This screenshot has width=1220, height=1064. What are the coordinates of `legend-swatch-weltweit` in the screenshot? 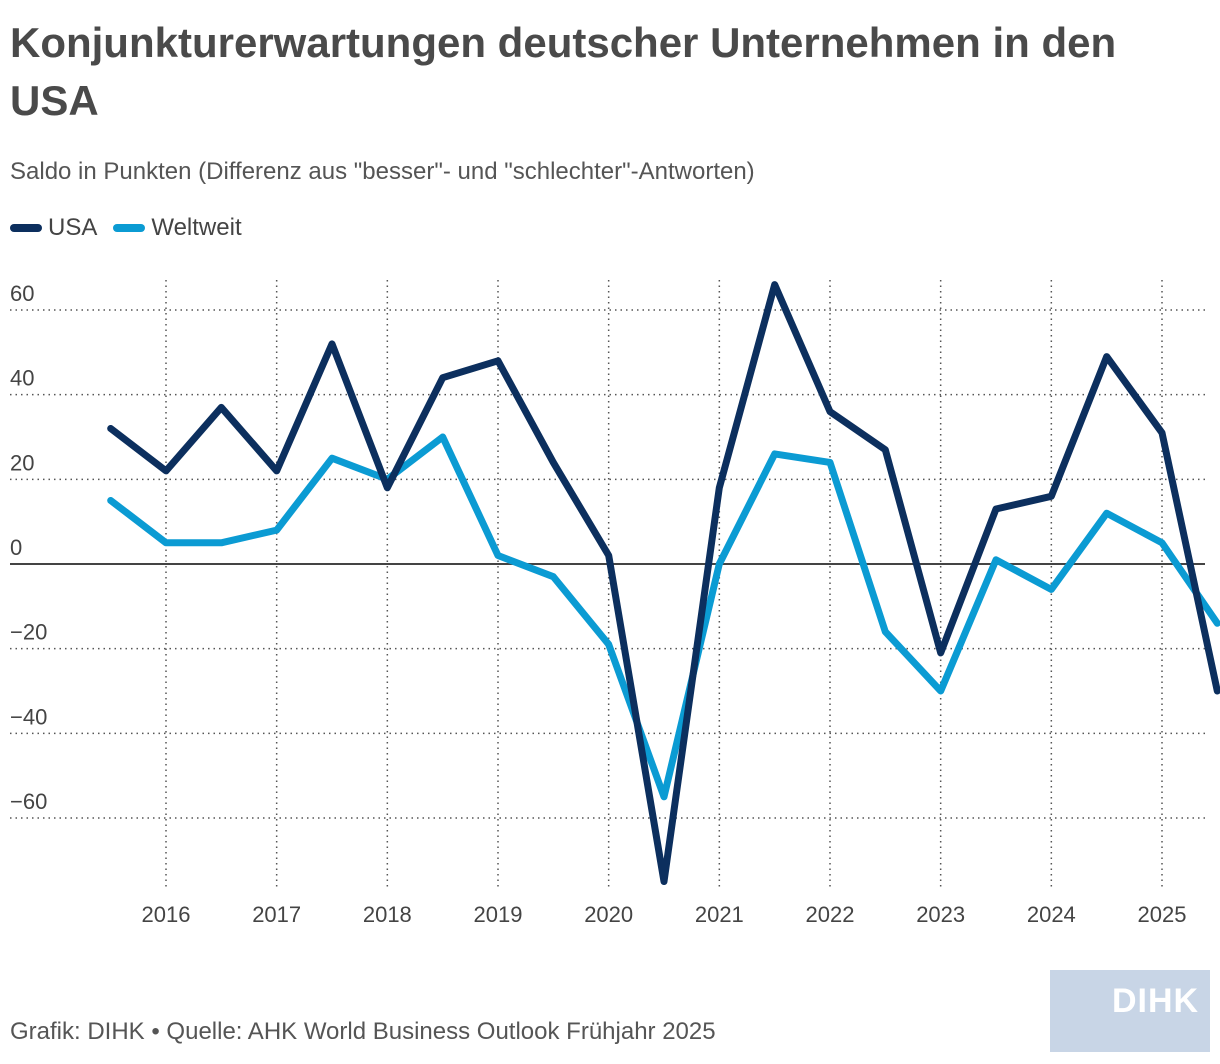 It's located at (129, 228).